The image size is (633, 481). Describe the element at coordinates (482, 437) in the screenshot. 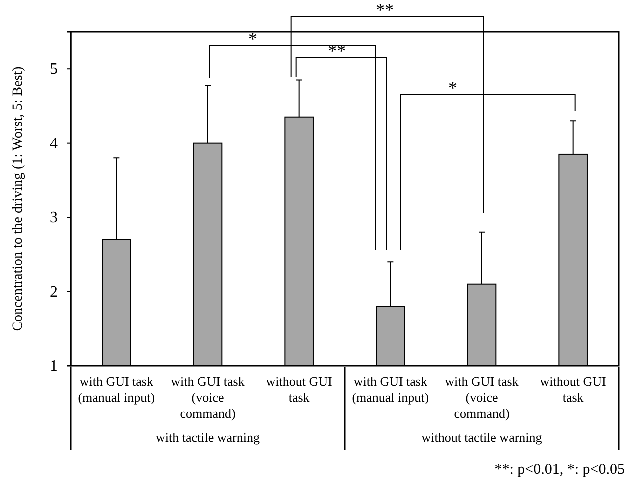

I see `text: without tactile warning` at that location.